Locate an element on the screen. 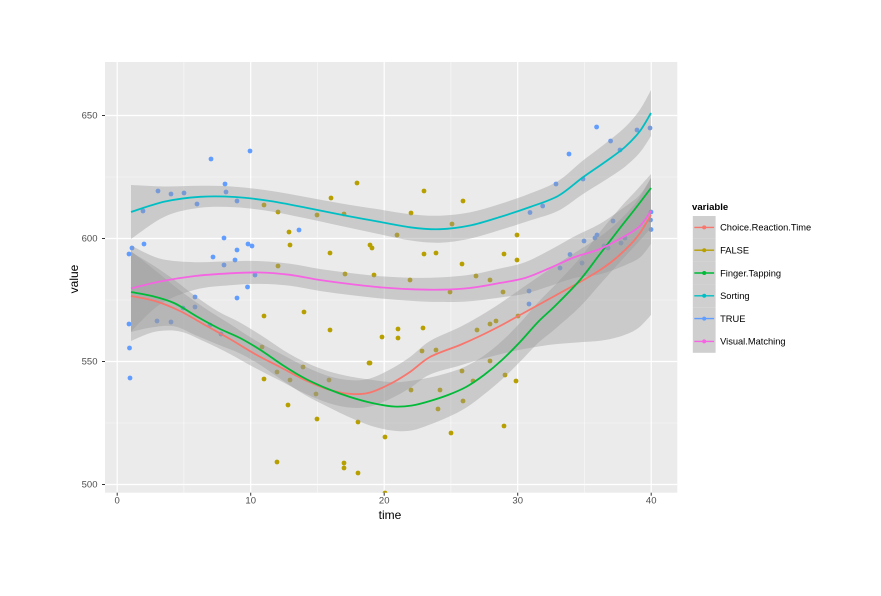  svg-text: 30 is located at coordinates (517, 501).